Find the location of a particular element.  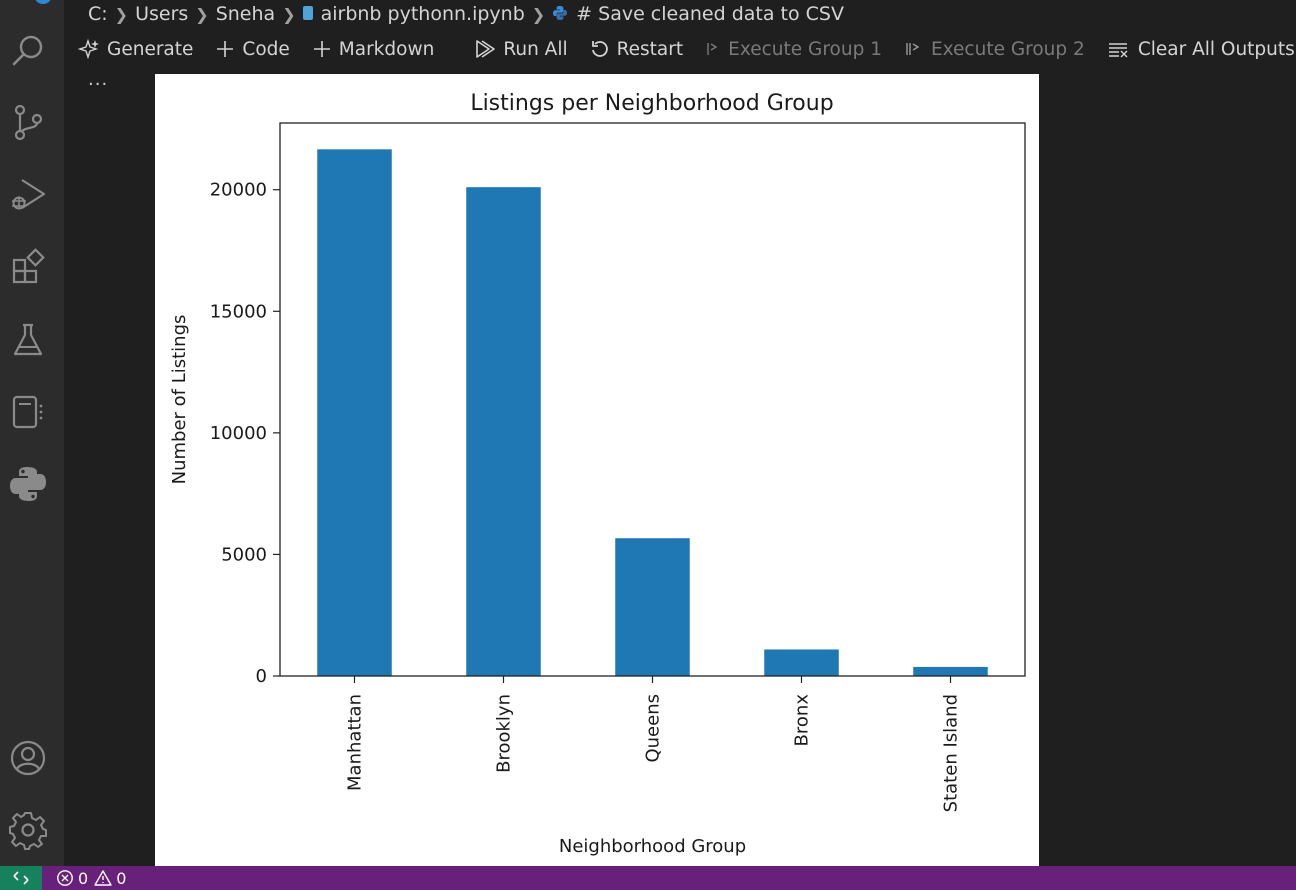

remote-icon is located at coordinates (21, 878).